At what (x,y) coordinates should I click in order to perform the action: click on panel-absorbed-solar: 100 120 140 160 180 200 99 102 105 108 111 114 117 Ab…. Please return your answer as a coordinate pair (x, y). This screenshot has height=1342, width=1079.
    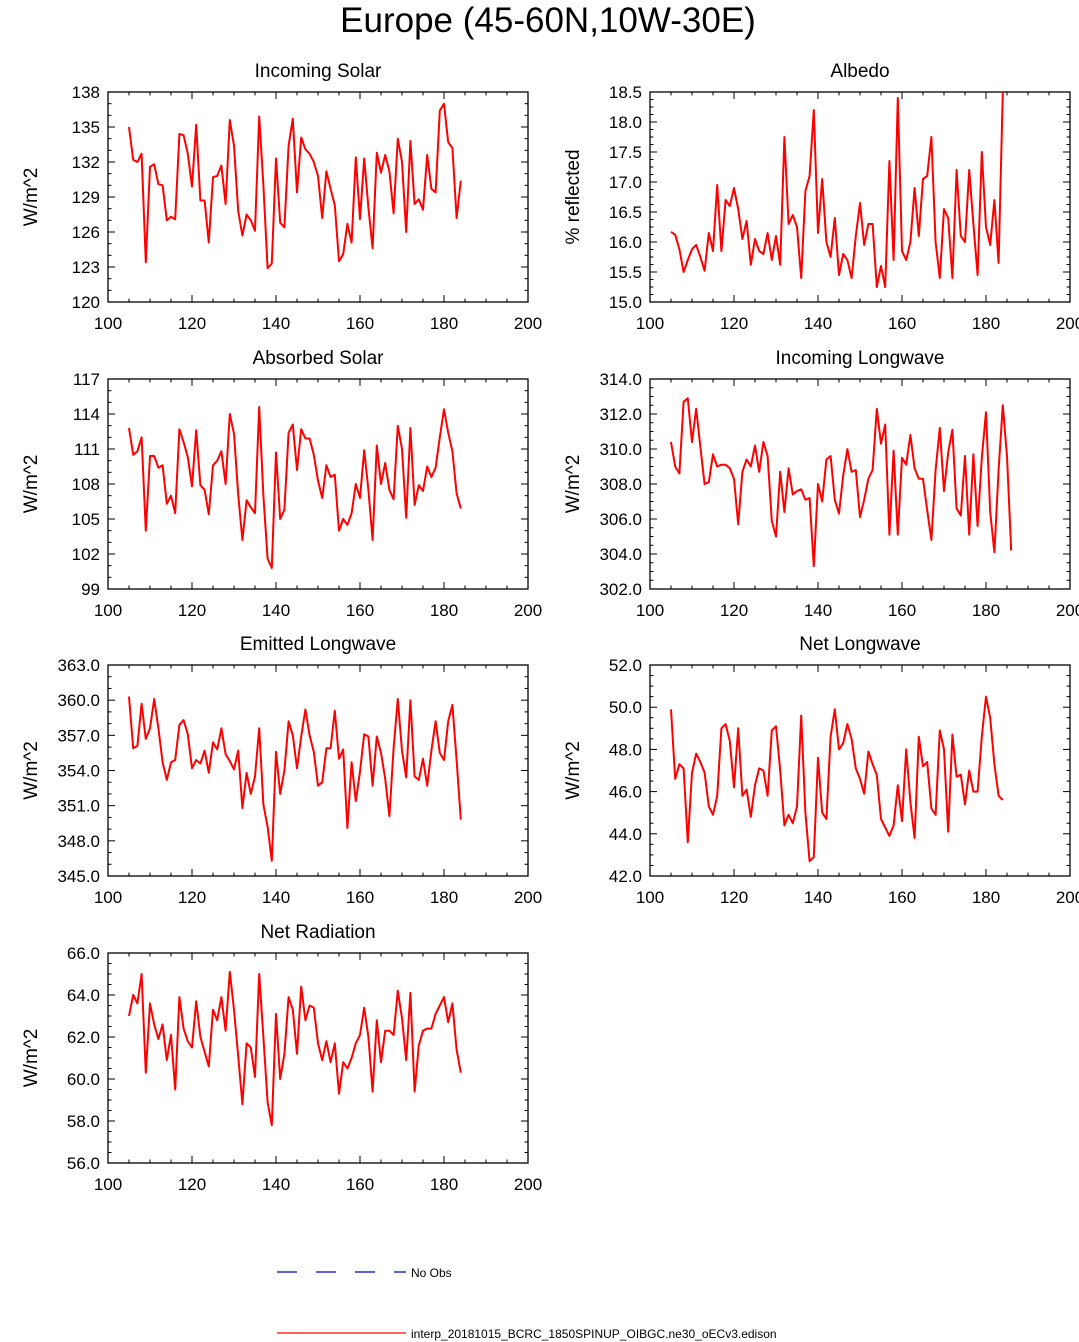
    Looking at the image, I should click on (281, 484).